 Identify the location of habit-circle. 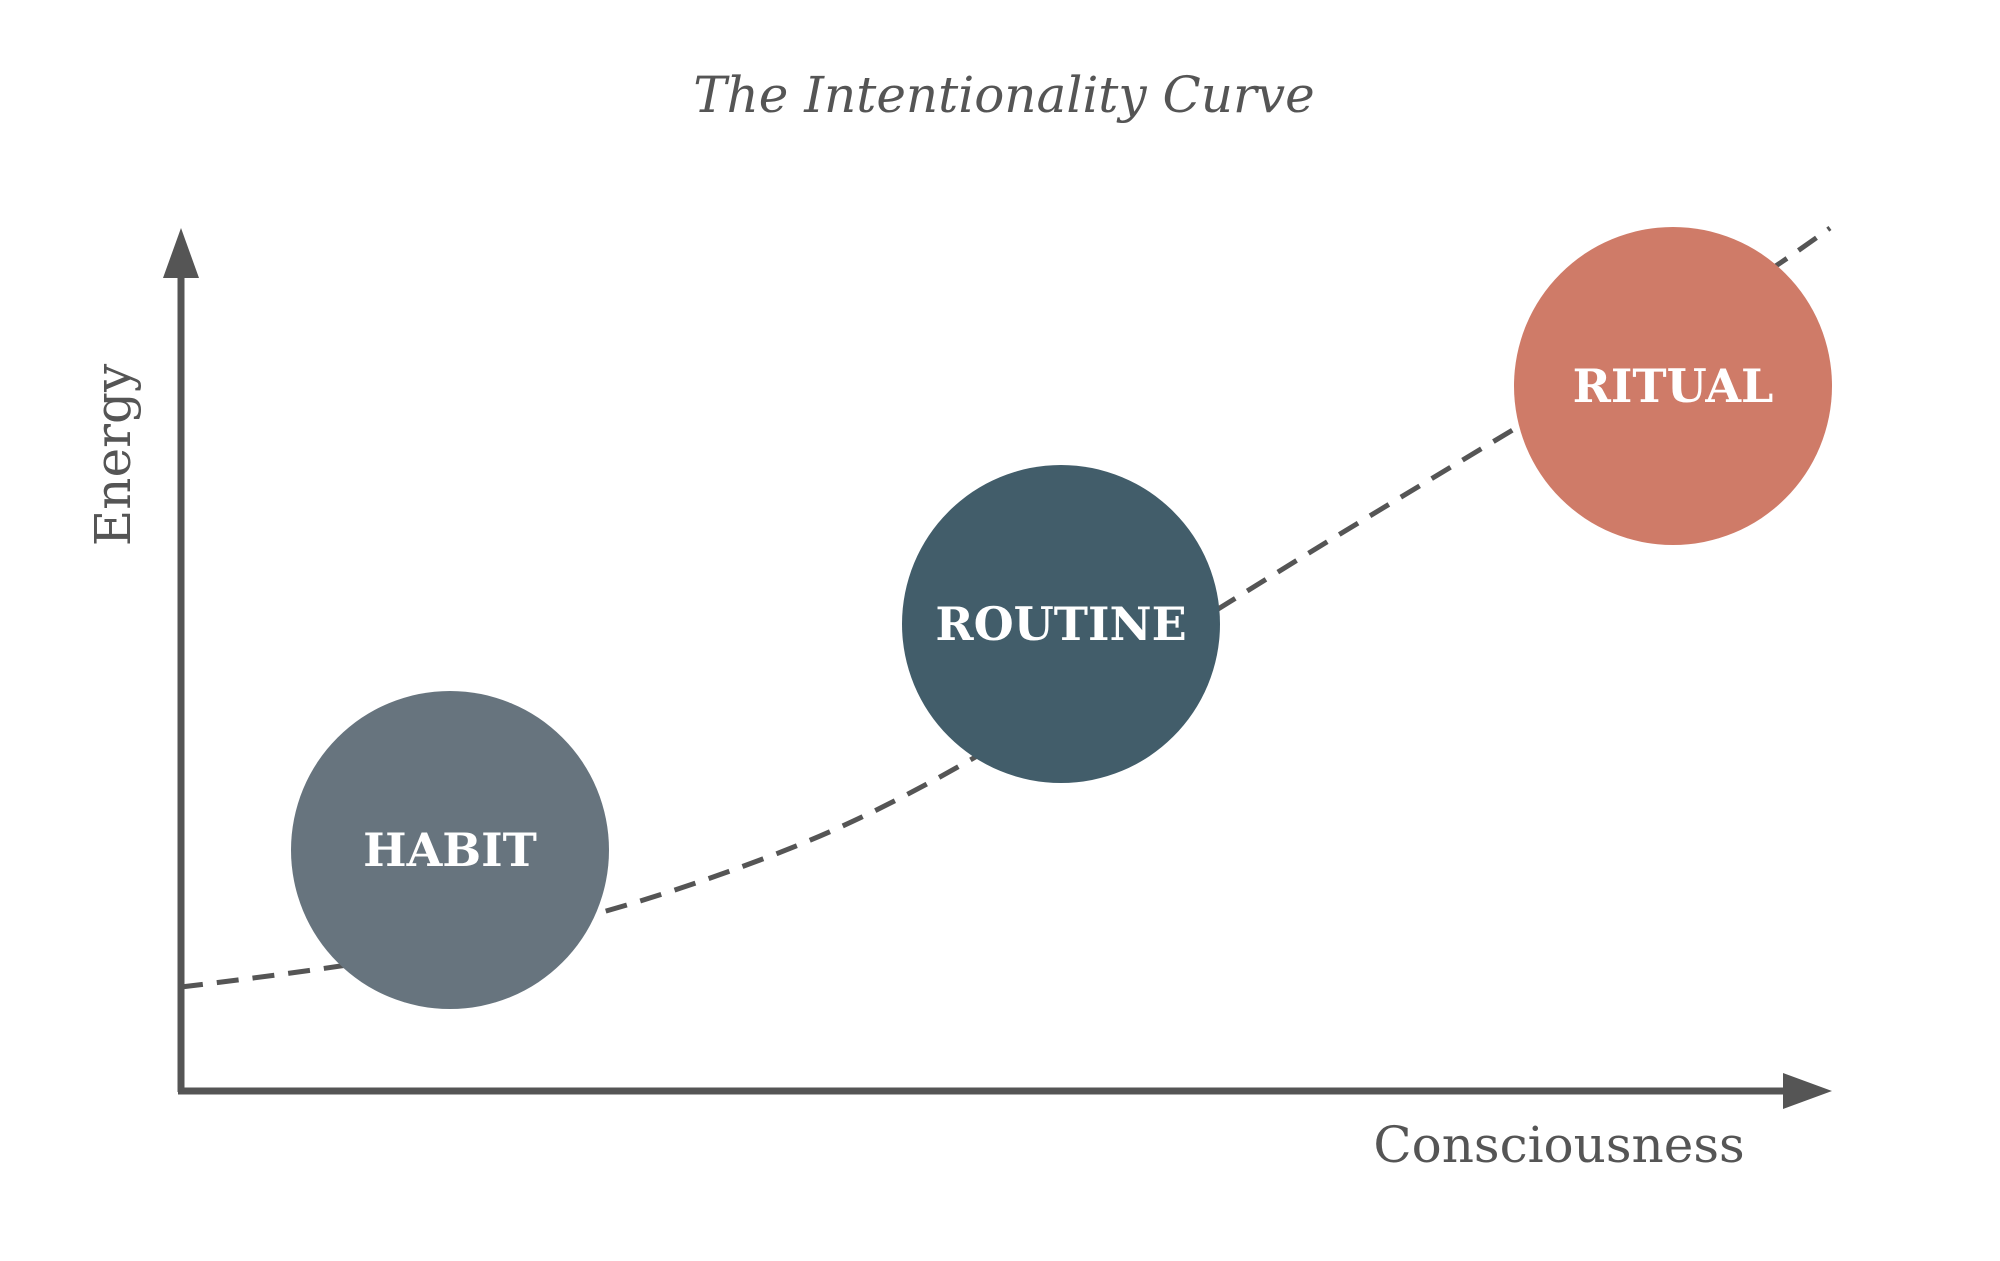
(450, 850).